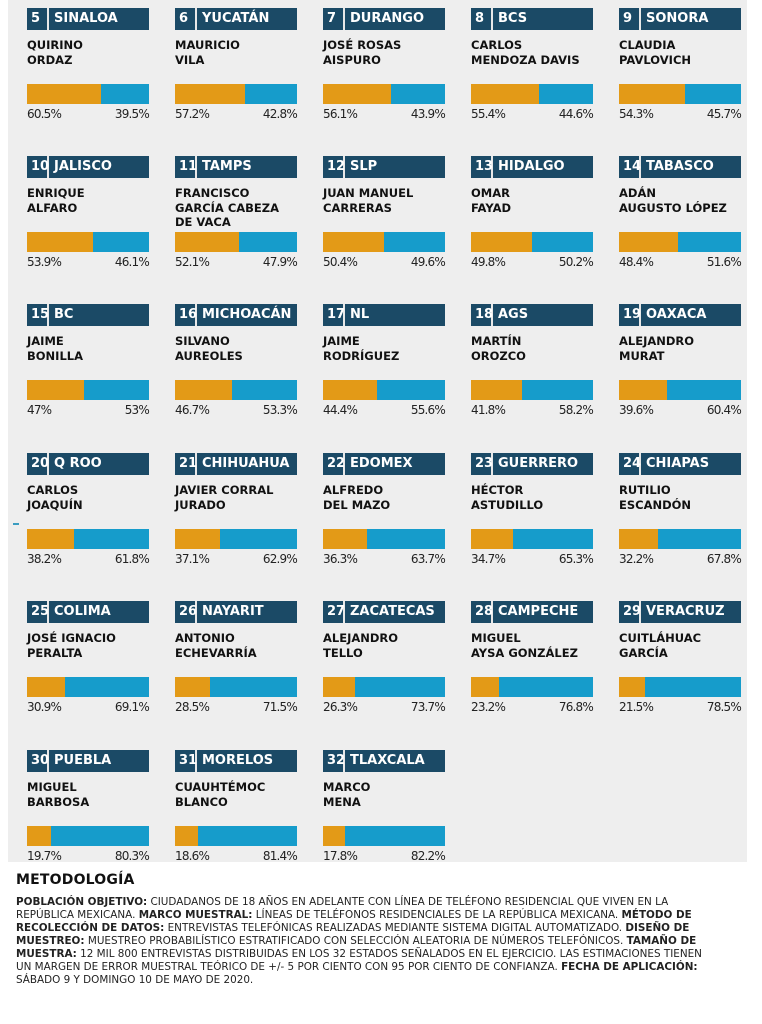 The image size is (762, 1024). I want to click on state-card: 9 SONORA CLAUDIA PAVLOVICH 54.3% 45.7%, so click(681, 67).